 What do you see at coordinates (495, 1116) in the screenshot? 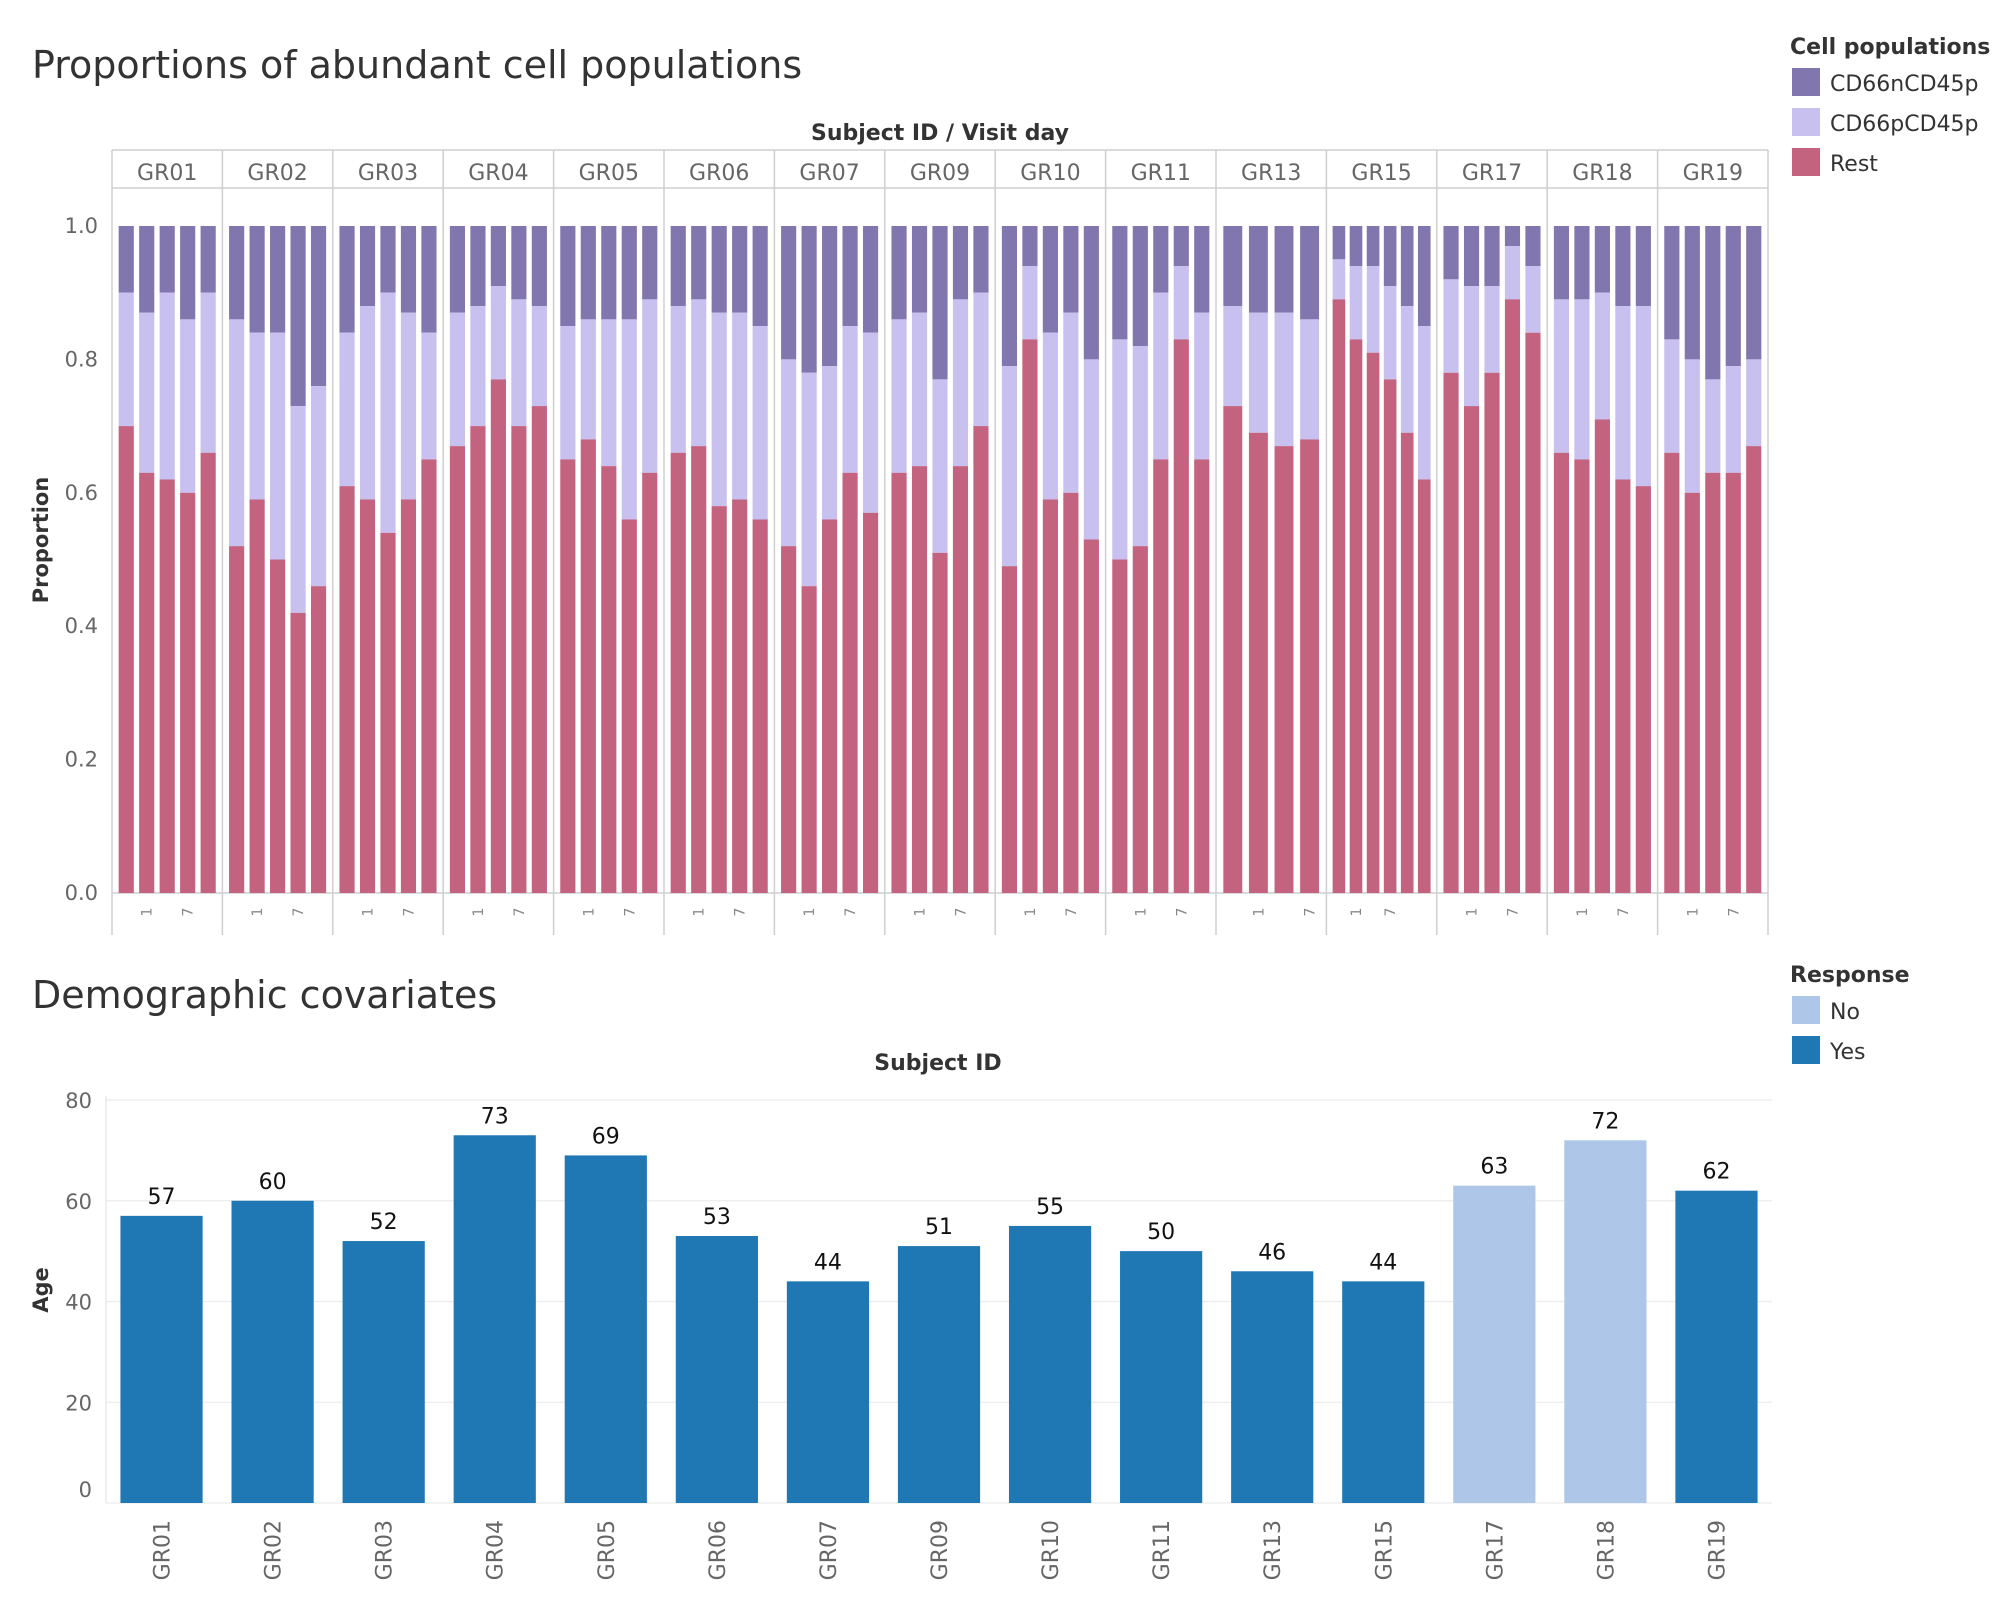
I see `data-label: 73` at bounding box center [495, 1116].